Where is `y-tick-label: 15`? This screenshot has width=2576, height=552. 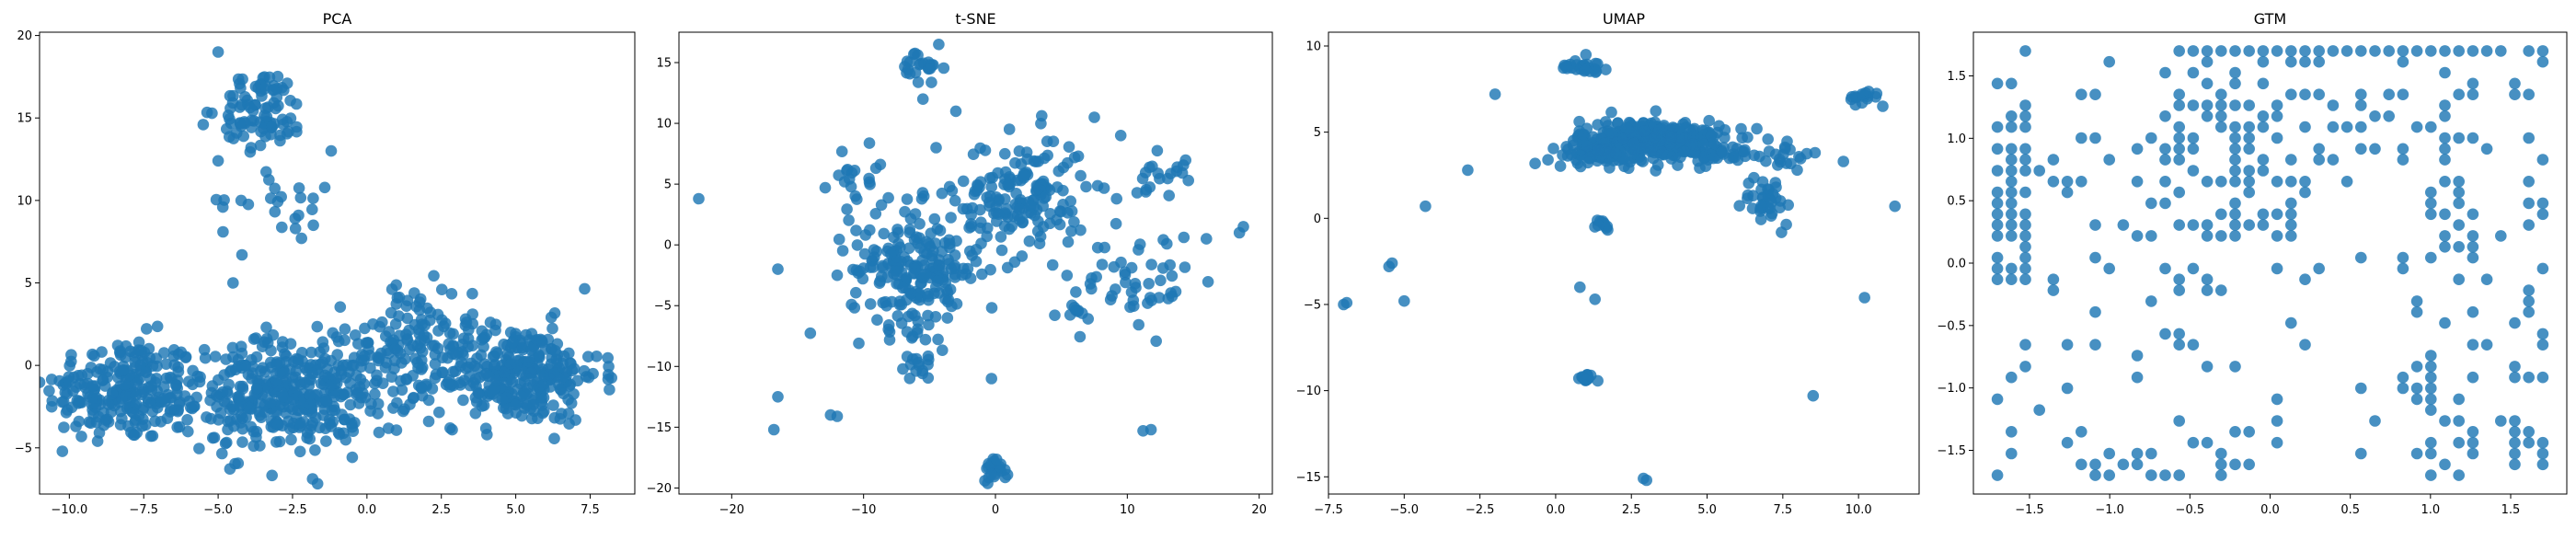
y-tick-label: 15 is located at coordinates (24, 119).